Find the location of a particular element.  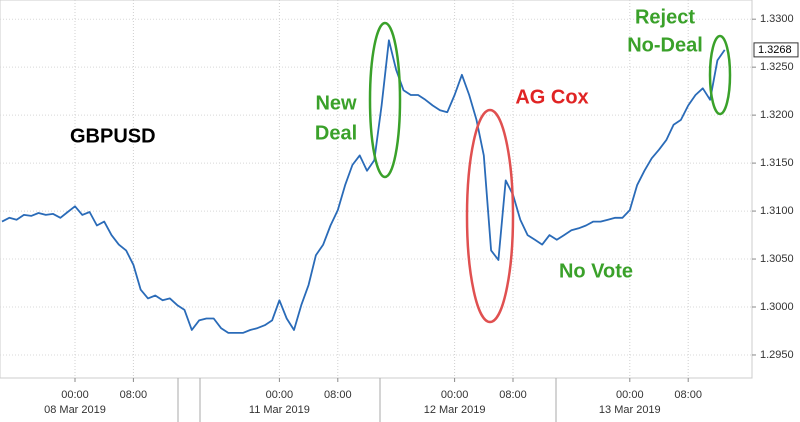

x-date-label: 12 Mar 2019 is located at coordinates (455, 410).